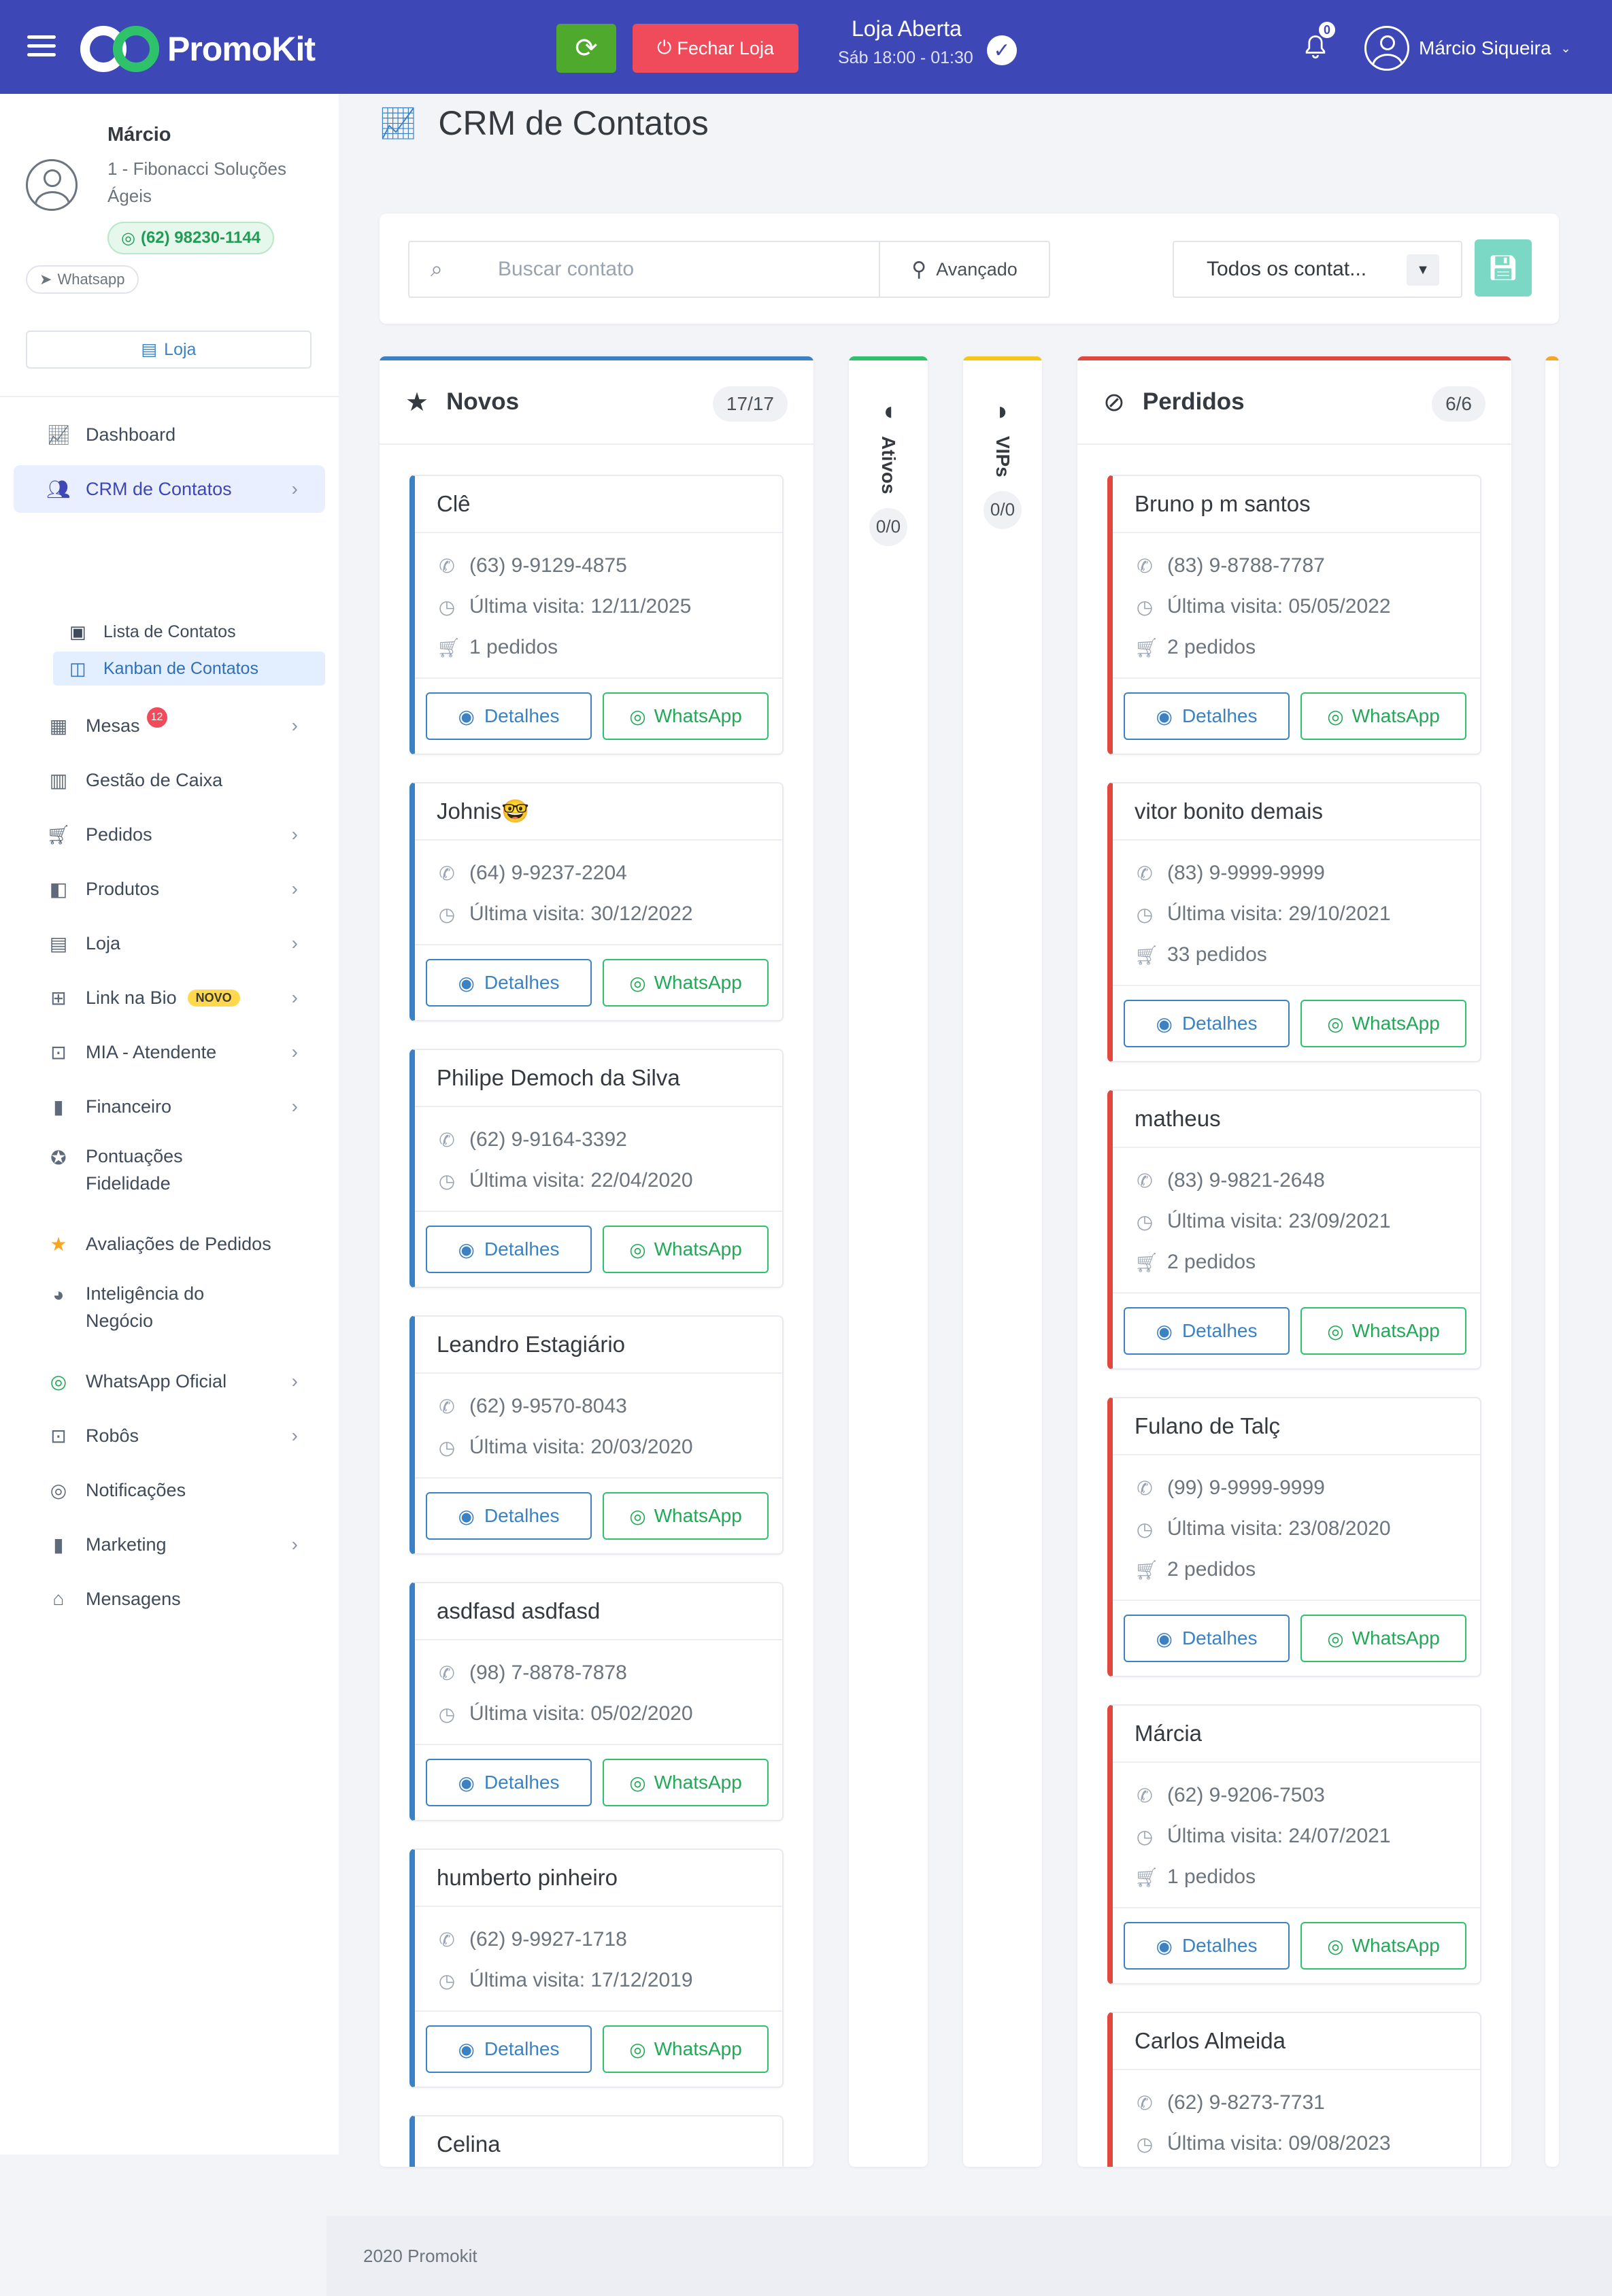 This screenshot has height=2296, width=1612. What do you see at coordinates (169, 1308) in the screenshot?
I see `nav-inteligencia: ◕ Inteligência do Negócio` at bounding box center [169, 1308].